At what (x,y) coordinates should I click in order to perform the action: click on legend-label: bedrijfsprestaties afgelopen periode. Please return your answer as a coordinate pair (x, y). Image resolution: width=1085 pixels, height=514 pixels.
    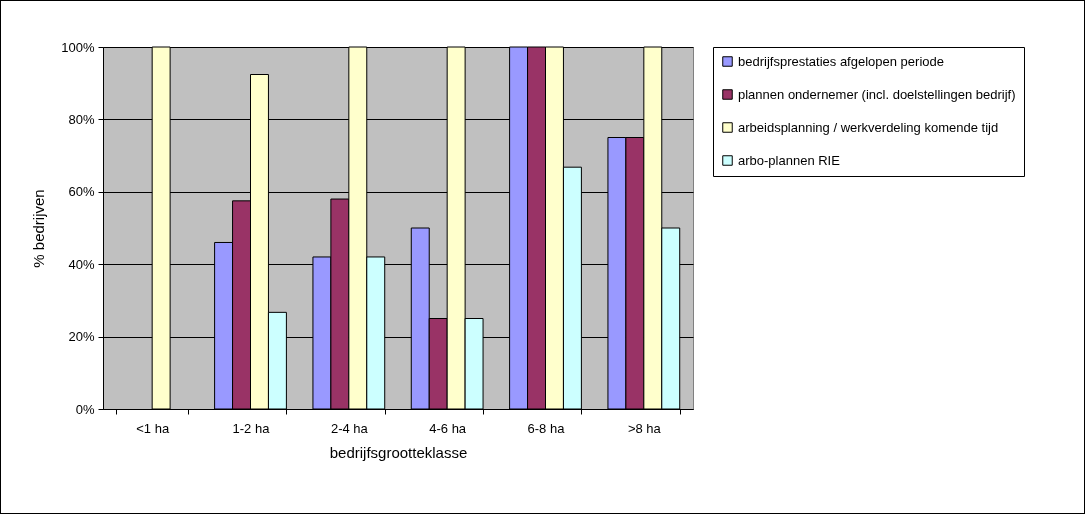
    Looking at the image, I should click on (841, 61).